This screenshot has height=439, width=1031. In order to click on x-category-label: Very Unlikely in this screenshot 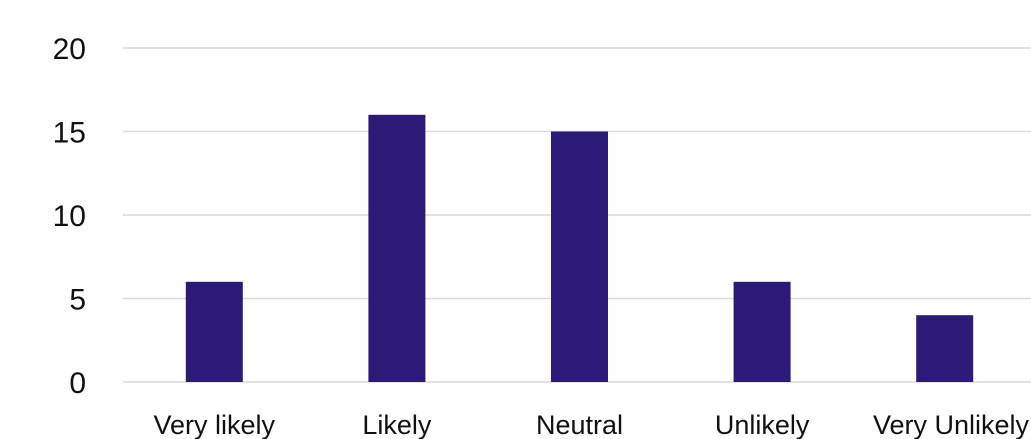, I will do `click(951, 424)`.